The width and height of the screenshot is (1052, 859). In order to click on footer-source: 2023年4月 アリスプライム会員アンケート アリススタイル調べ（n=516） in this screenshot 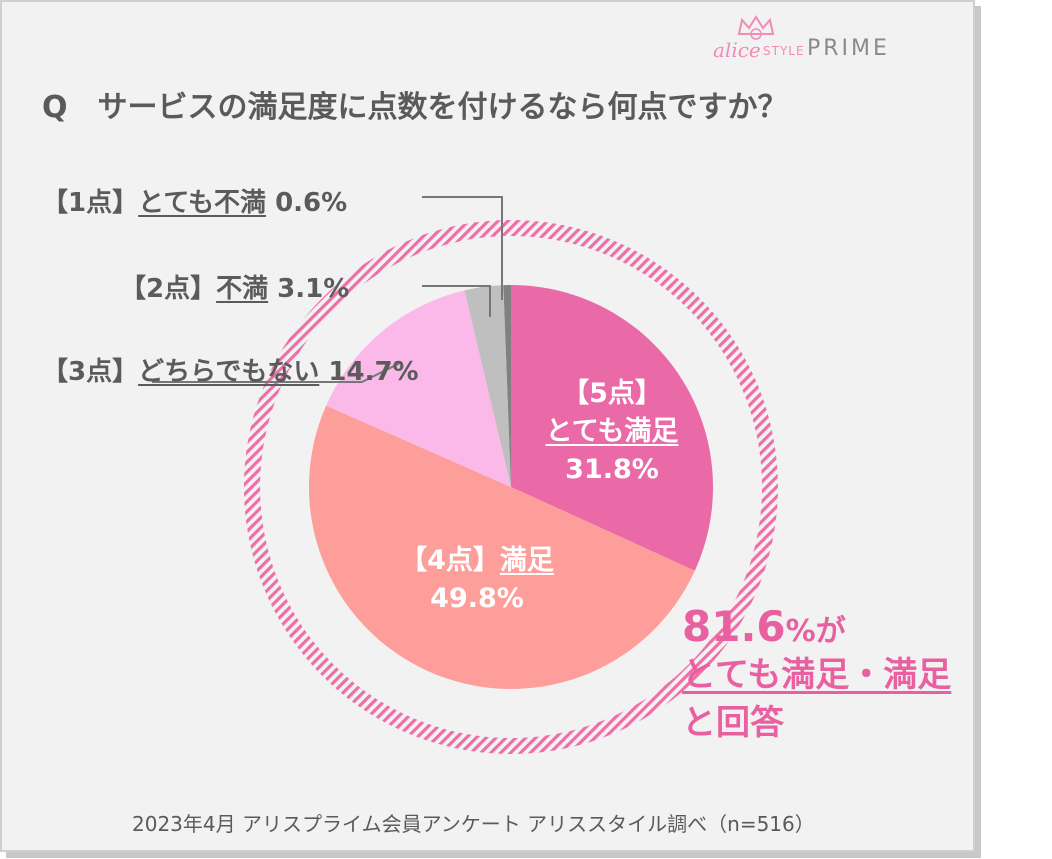, I will do `click(473, 824)`.